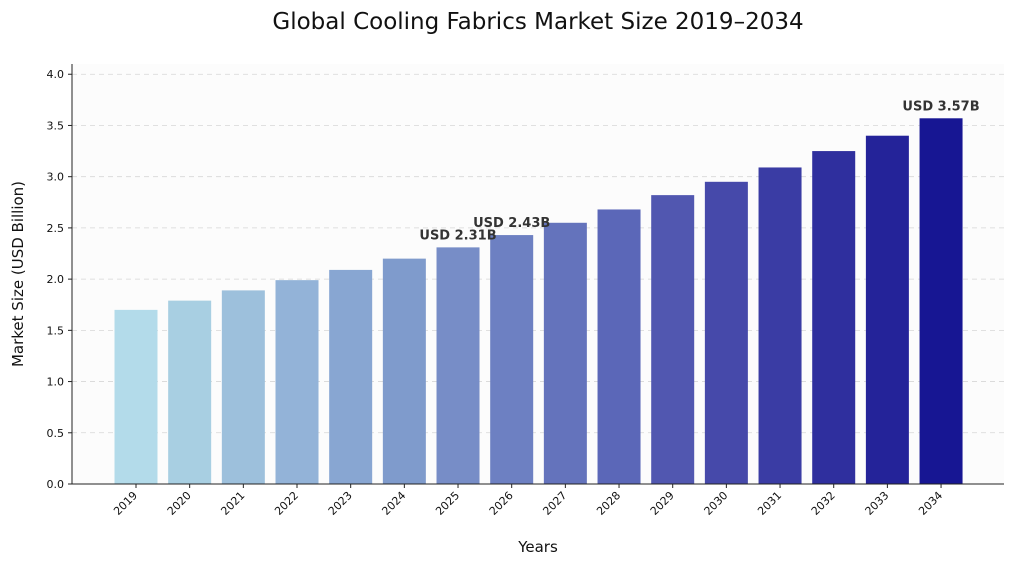 The height and width of the screenshot is (566, 1013). I want to click on data-label-2026: USD 2.43B, so click(511, 223).